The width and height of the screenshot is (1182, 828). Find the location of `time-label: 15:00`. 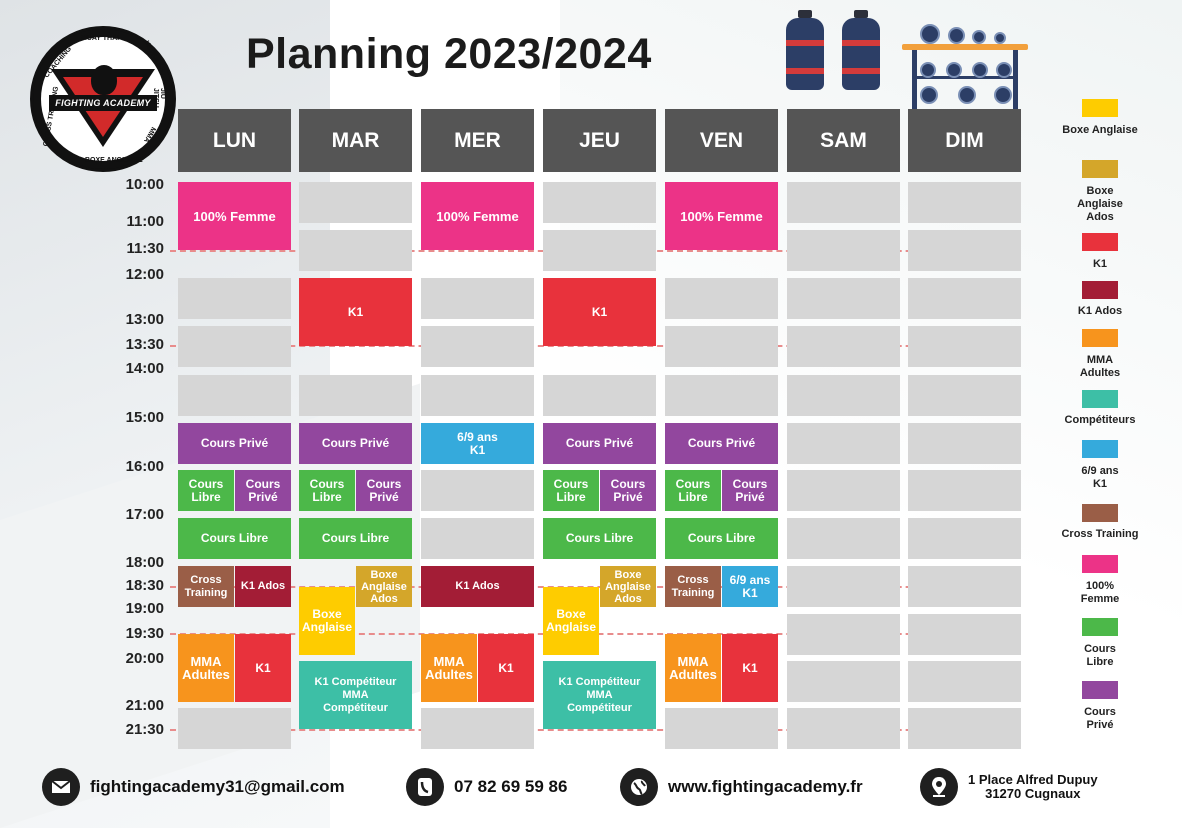

time-label: 15:00 is located at coordinates (144, 417).